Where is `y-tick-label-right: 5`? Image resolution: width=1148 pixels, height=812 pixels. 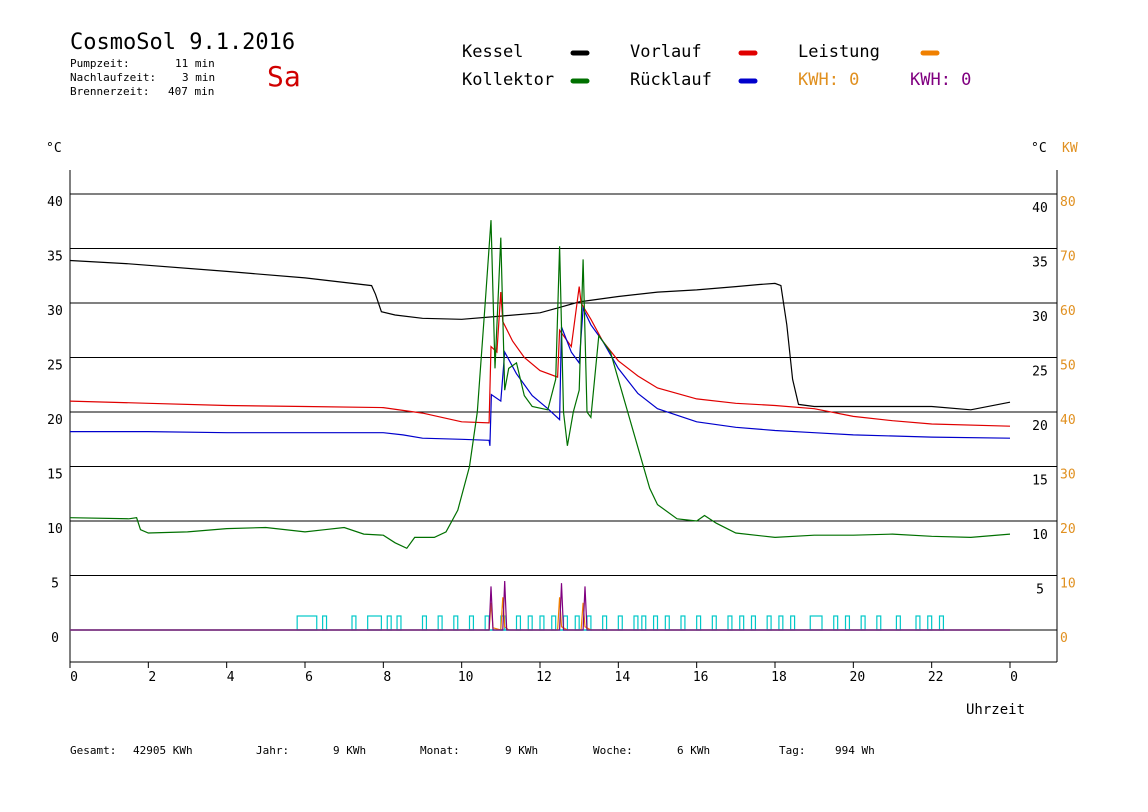 y-tick-label-right: 5 is located at coordinates (1040, 590).